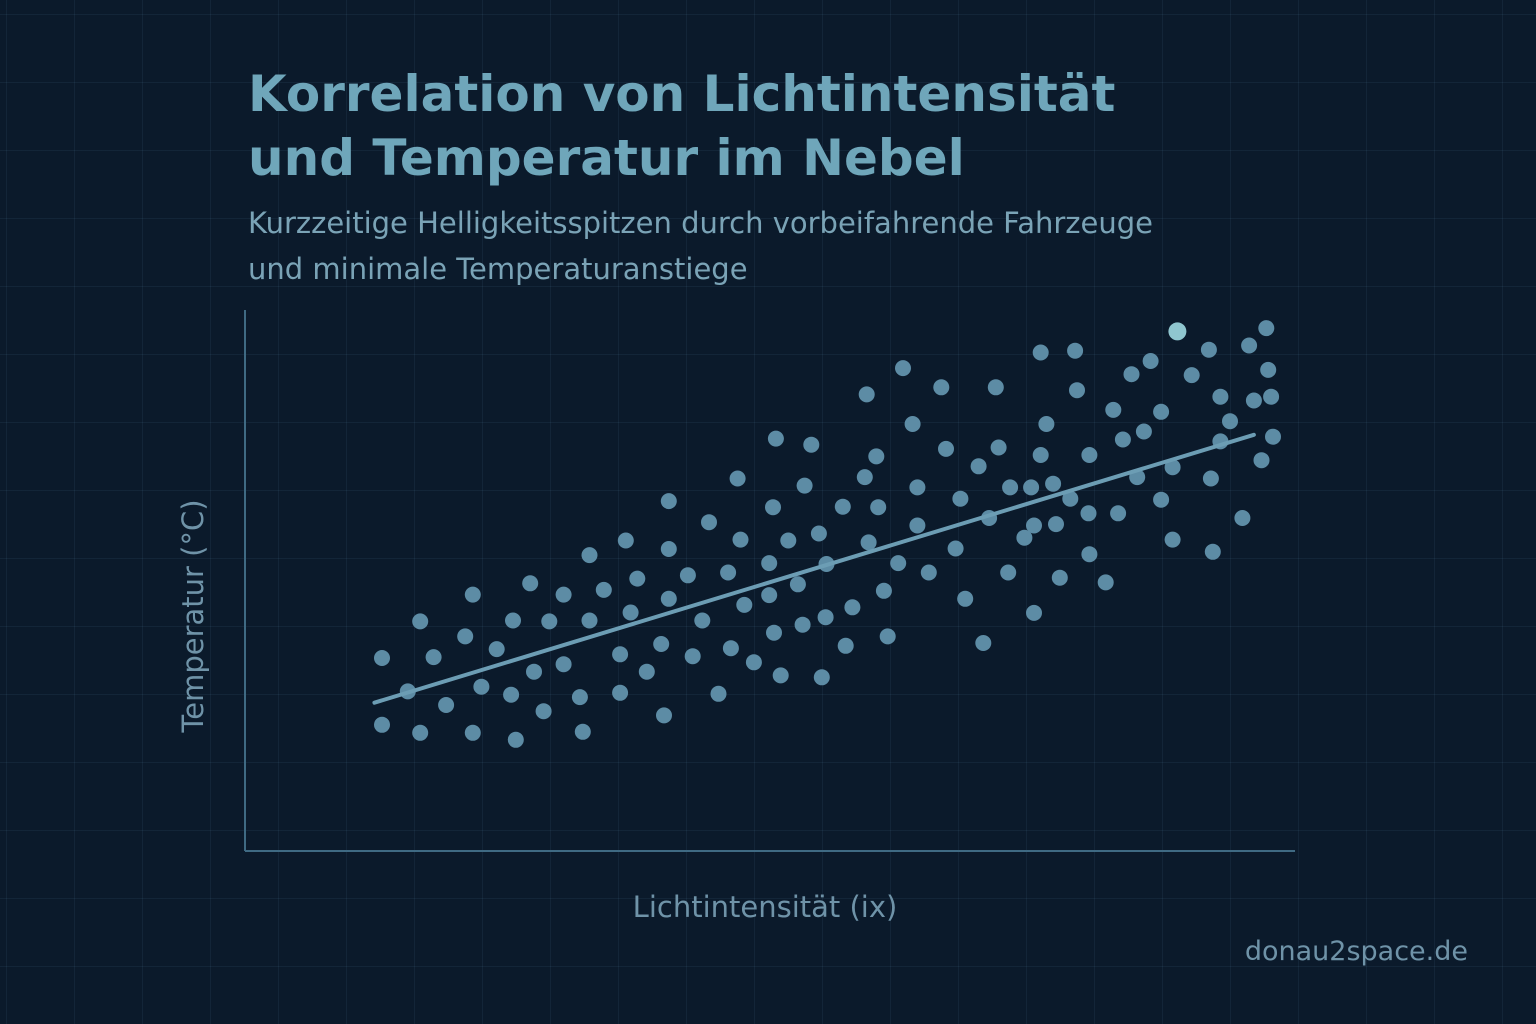  What do you see at coordinates (1356, 951) in the screenshot?
I see `site-watermark: donau2space.de` at bounding box center [1356, 951].